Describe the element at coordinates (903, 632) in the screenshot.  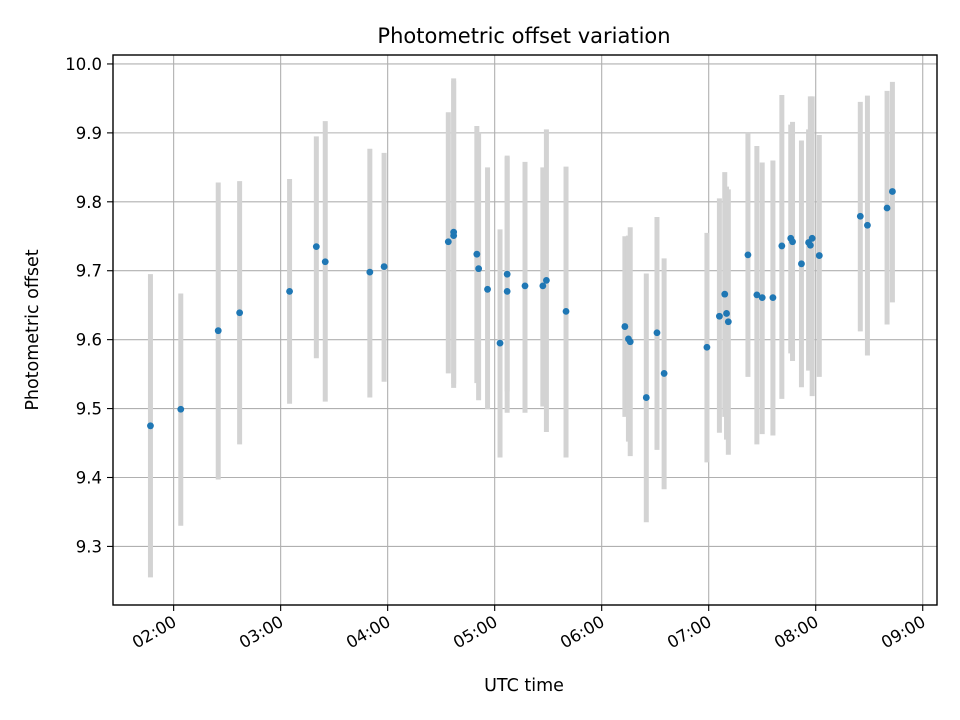
I see `x-tick-label: 09:00` at that location.